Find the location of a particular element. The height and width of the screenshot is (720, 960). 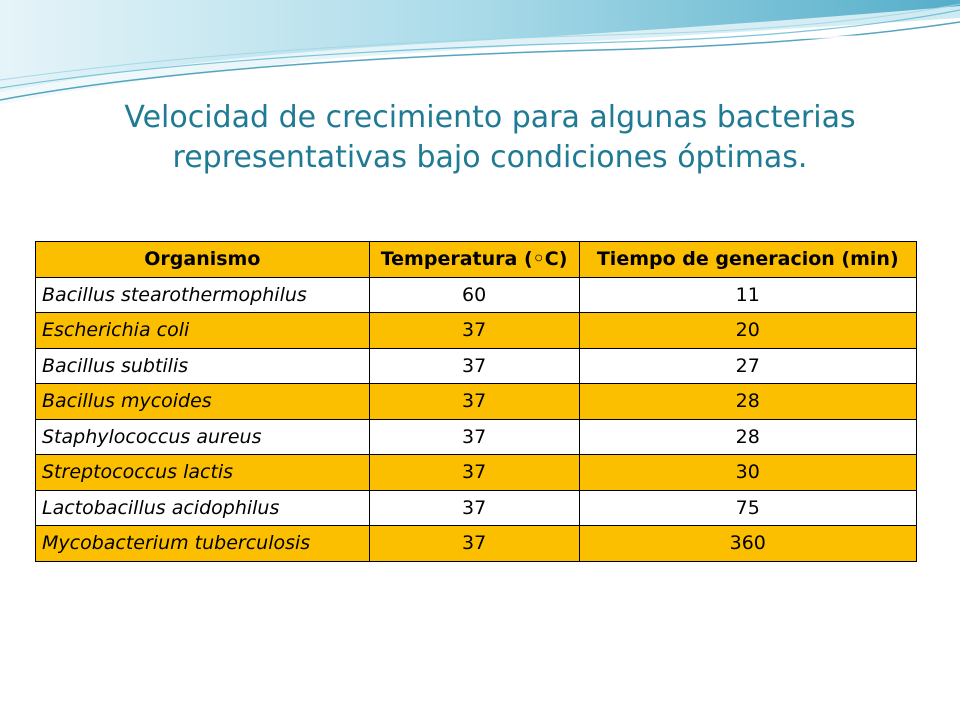

header-temperature: Temperatura (◦C) is located at coordinates (474, 259).